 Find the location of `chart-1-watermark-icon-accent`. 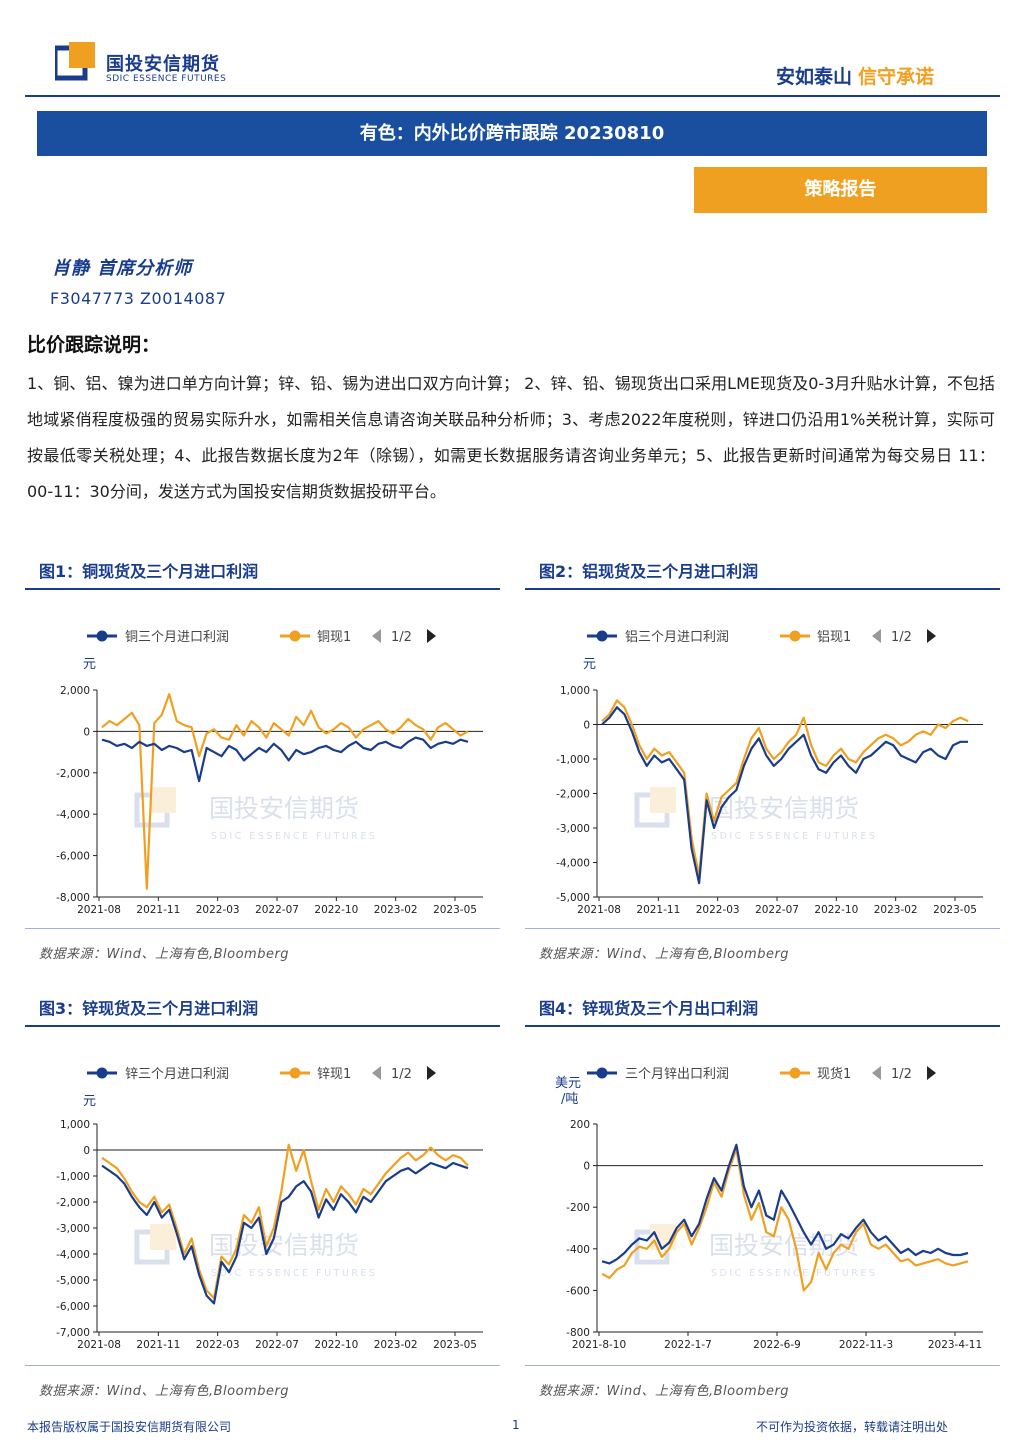

chart-1-watermark-icon-accent is located at coordinates (163, 800).